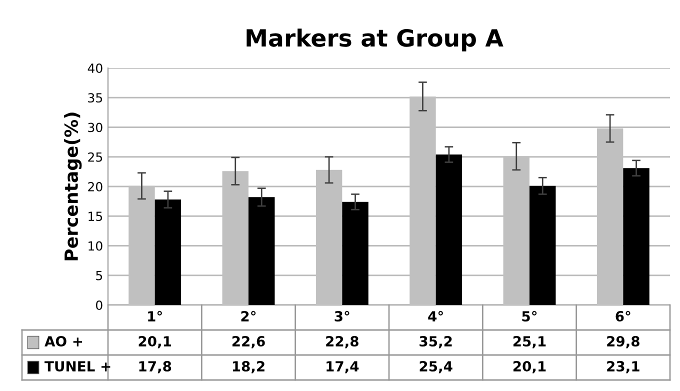 The image size is (680, 391). Describe the element at coordinates (248, 367) in the screenshot. I see `data-label: 18,2` at that location.